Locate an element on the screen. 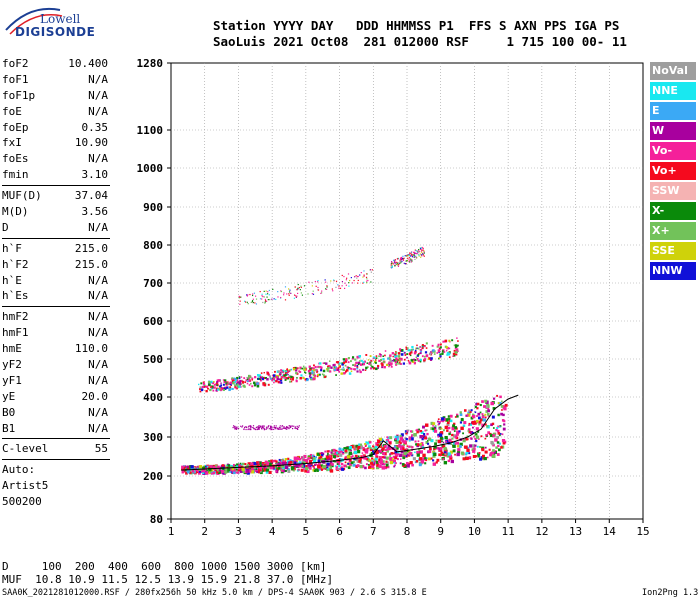 Image resolution: width=700 pixels, height=600 pixels. param-value: 20.0 is located at coordinates (95, 396).